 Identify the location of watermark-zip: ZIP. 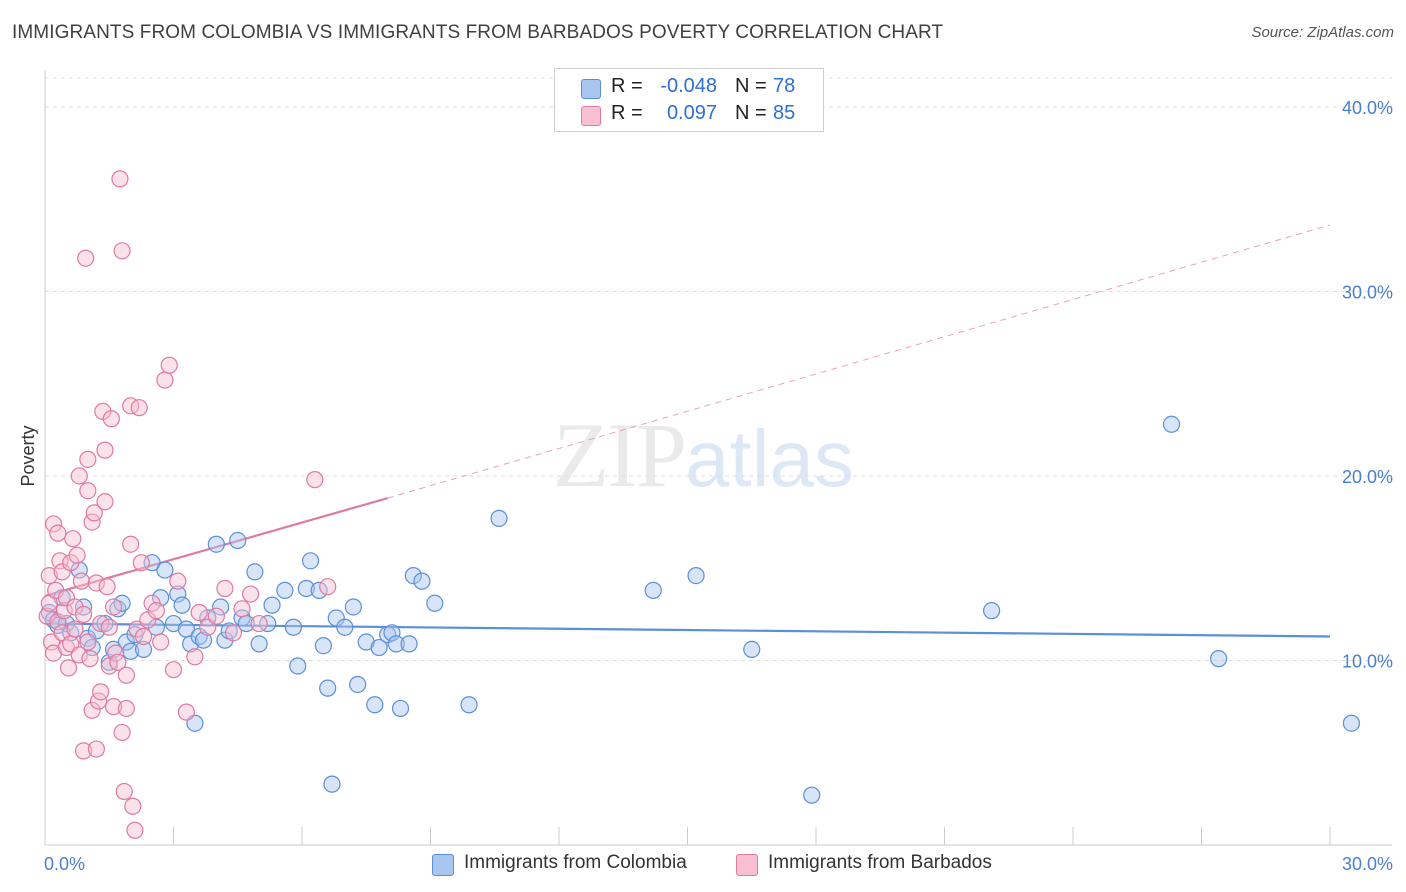
(620, 455).